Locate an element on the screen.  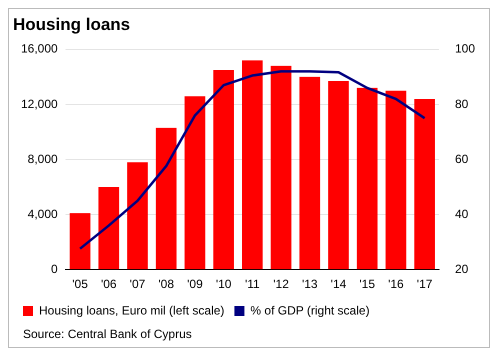
x-tick-label: '10 is located at coordinates (224, 284).